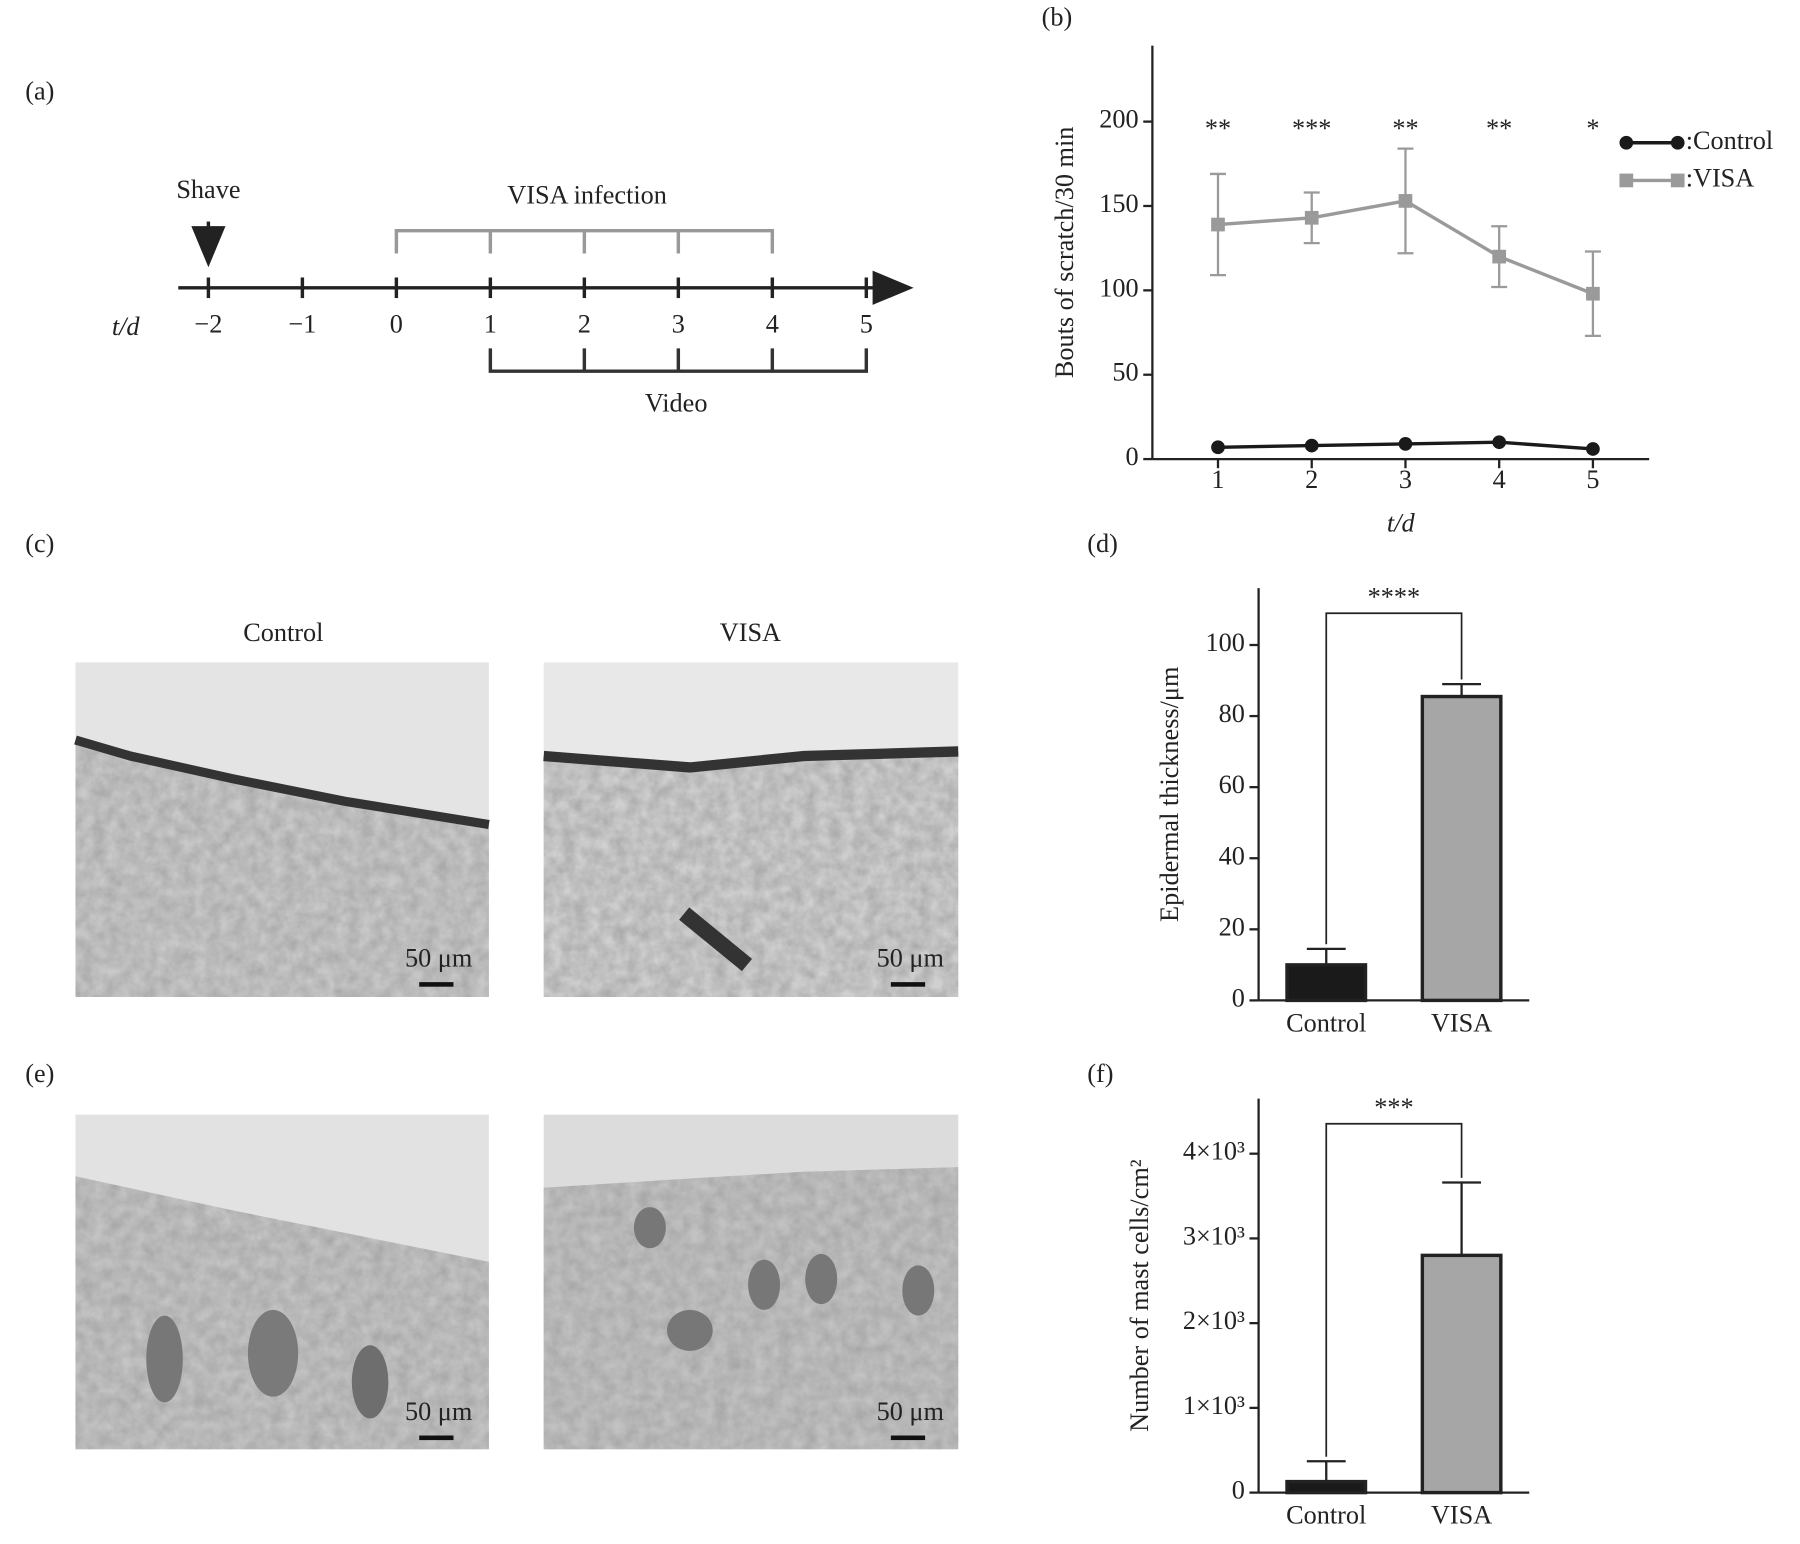 The image size is (1800, 1544). I want to click on y-tick-label: 200, so click(1118, 119).